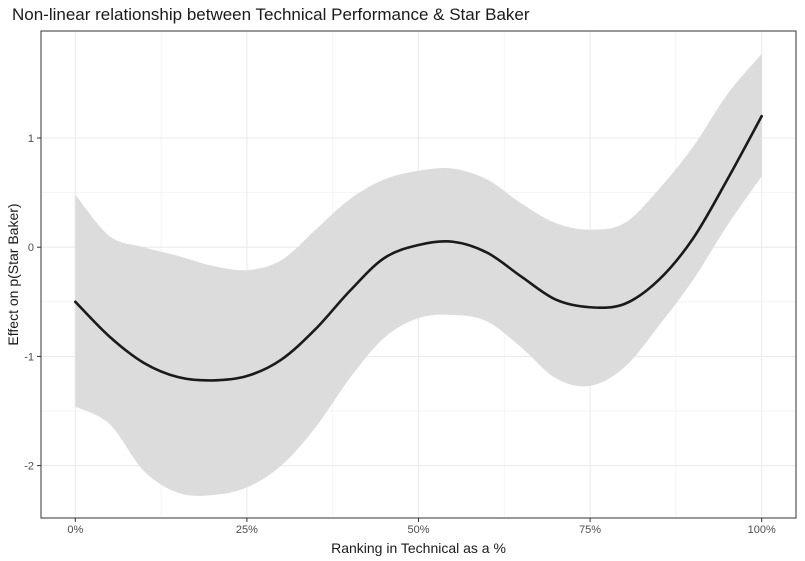 The image size is (805, 561). What do you see at coordinates (75, 530) in the screenshot?
I see `x-tick-label: 0%` at bounding box center [75, 530].